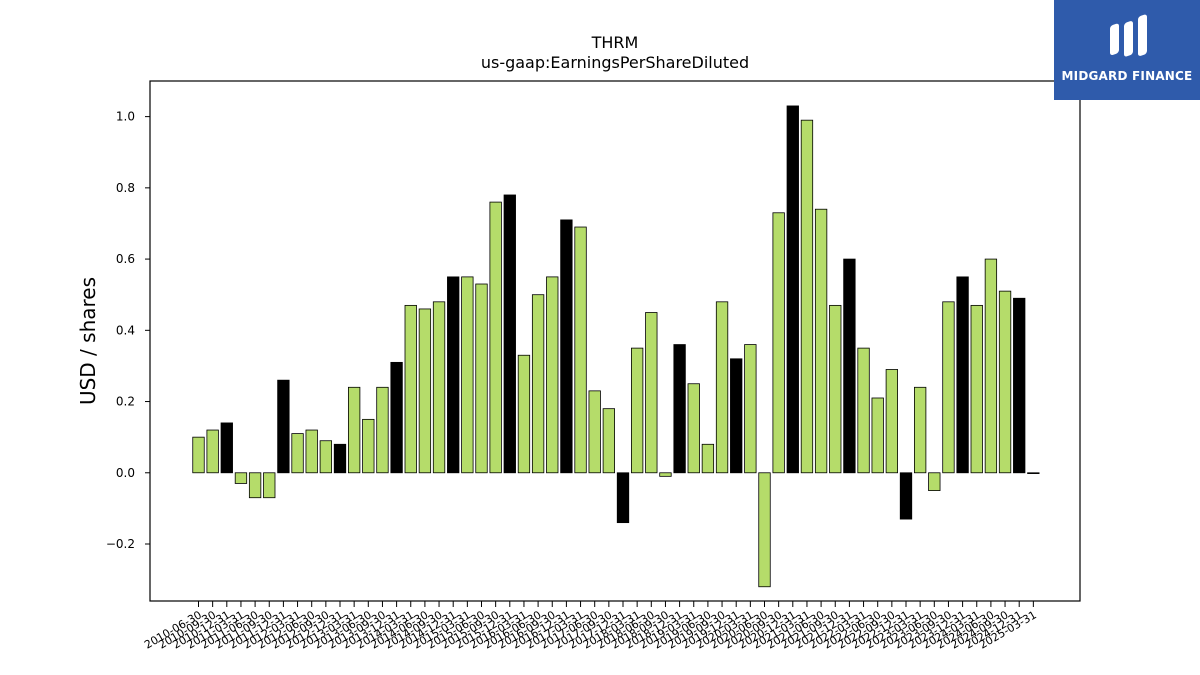 This screenshot has width=1200, height=675. Describe the element at coordinates (615, 62) in the screenshot. I see `chart-subtitle: us-gaap:EarningsPerShareDiluted` at that location.